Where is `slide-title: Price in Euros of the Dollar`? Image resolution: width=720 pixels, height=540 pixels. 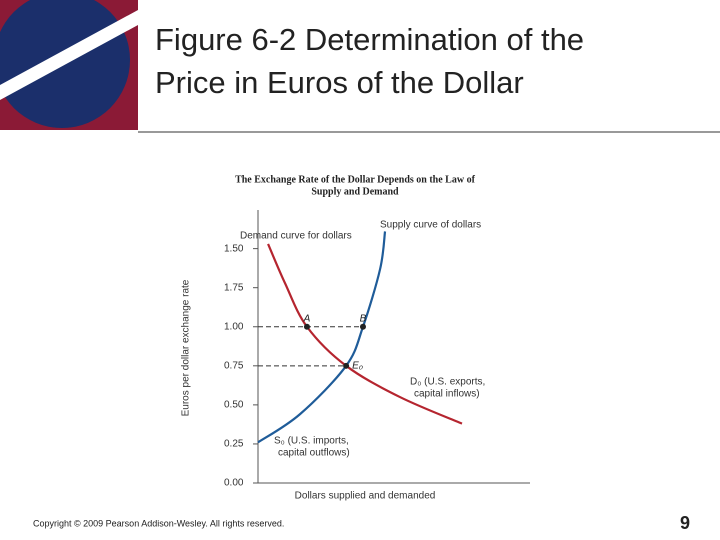
slide-title: Price in Euros of the Dollar is located at coordinates (339, 82).